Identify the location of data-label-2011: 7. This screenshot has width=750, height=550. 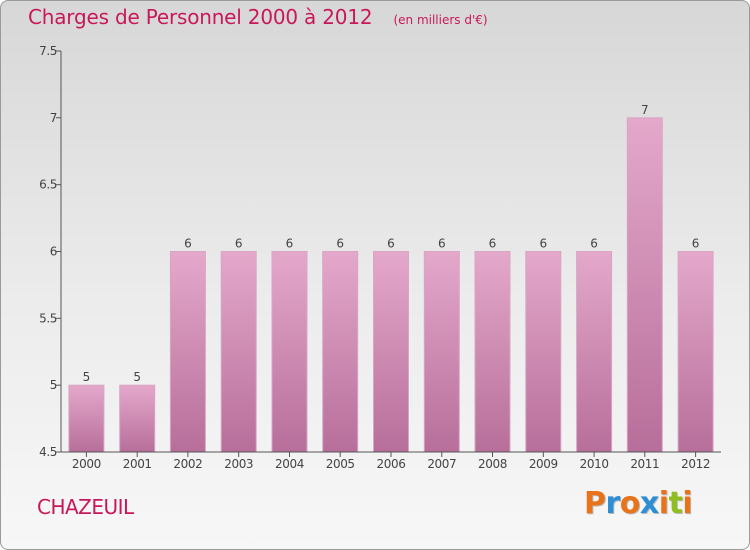
(645, 110).